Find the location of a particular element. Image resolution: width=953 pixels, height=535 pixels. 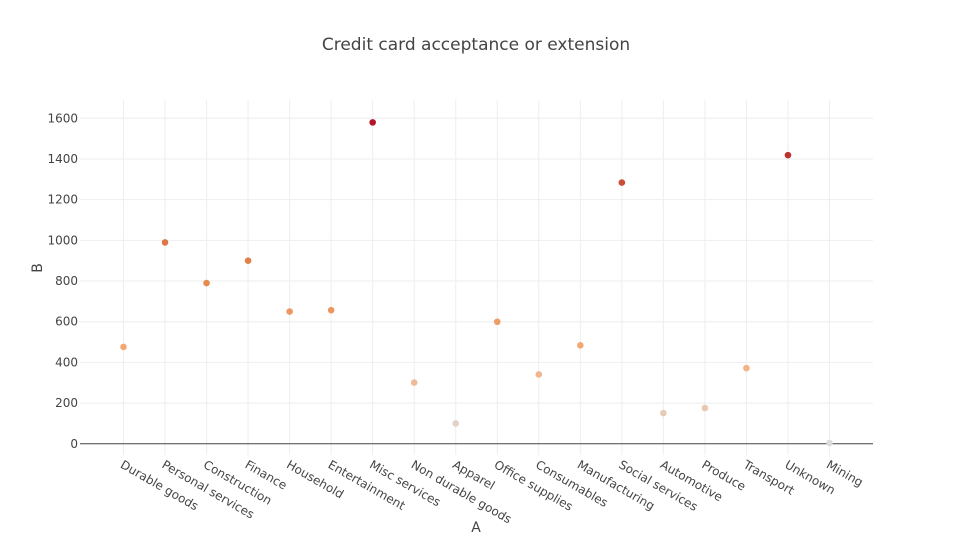

y-tick-label: 1000 is located at coordinates (62, 240).